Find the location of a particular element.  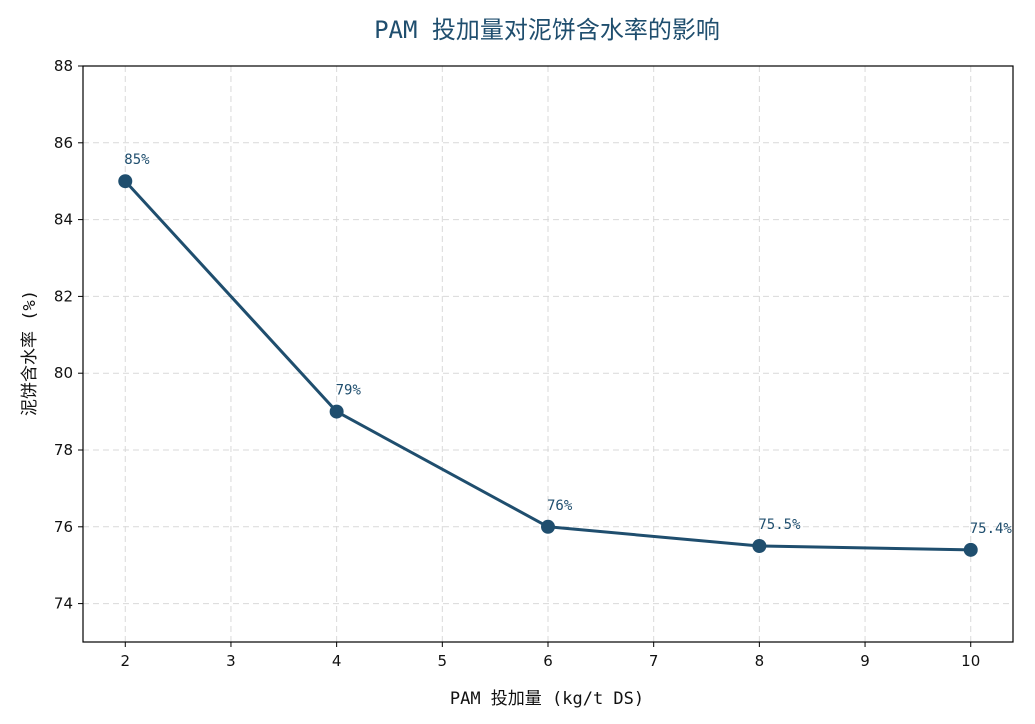

y-axis-label: 泥饼含水率 (%) is located at coordinates (30, 353).